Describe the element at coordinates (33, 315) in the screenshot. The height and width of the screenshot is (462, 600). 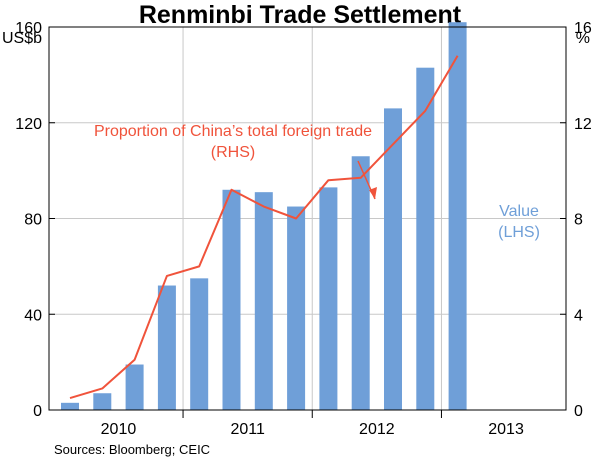
I see `left-tick-label: 40` at that location.